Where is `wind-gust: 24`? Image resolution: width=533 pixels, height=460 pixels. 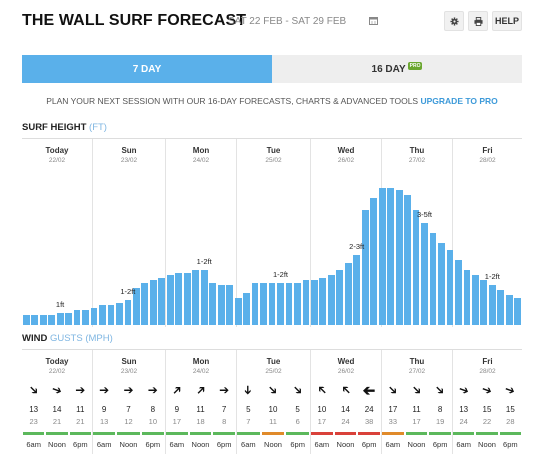
wind-gust: 24 is located at coordinates (345, 421).